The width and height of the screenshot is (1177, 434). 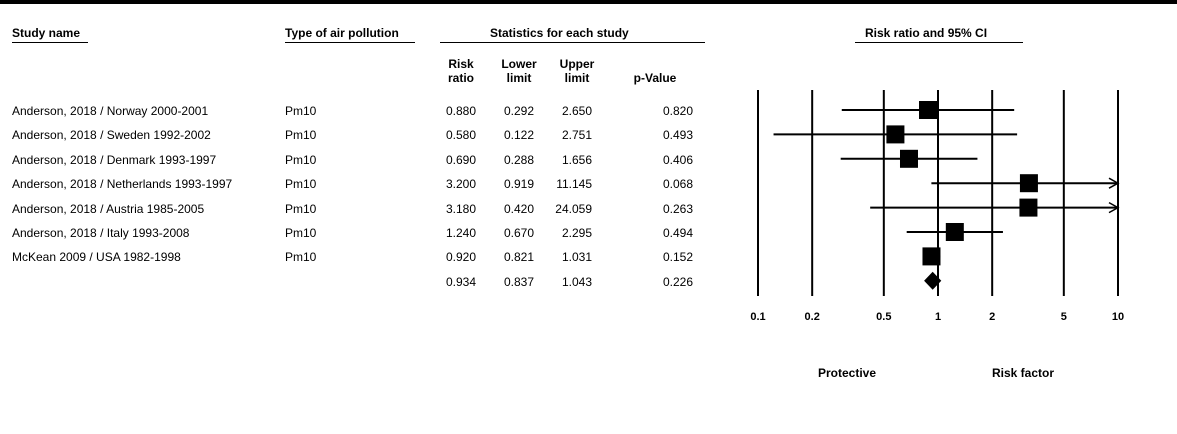 I want to click on lower-cell: 0.919, so click(x=518, y=184).